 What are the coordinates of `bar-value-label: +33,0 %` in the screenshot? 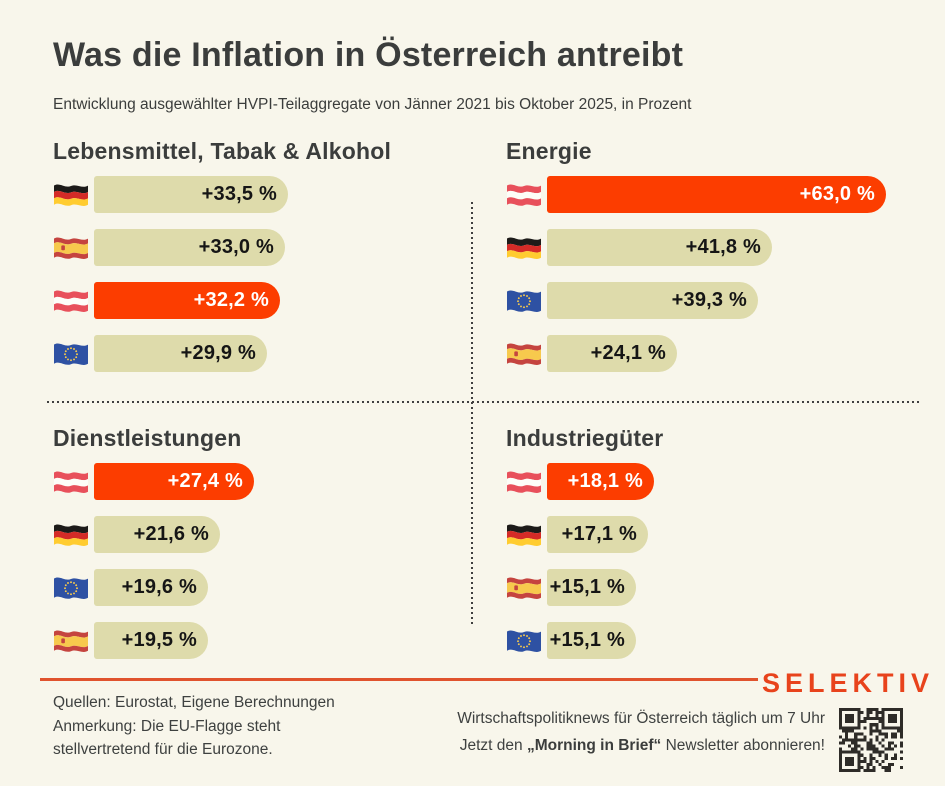 It's located at (236, 247).